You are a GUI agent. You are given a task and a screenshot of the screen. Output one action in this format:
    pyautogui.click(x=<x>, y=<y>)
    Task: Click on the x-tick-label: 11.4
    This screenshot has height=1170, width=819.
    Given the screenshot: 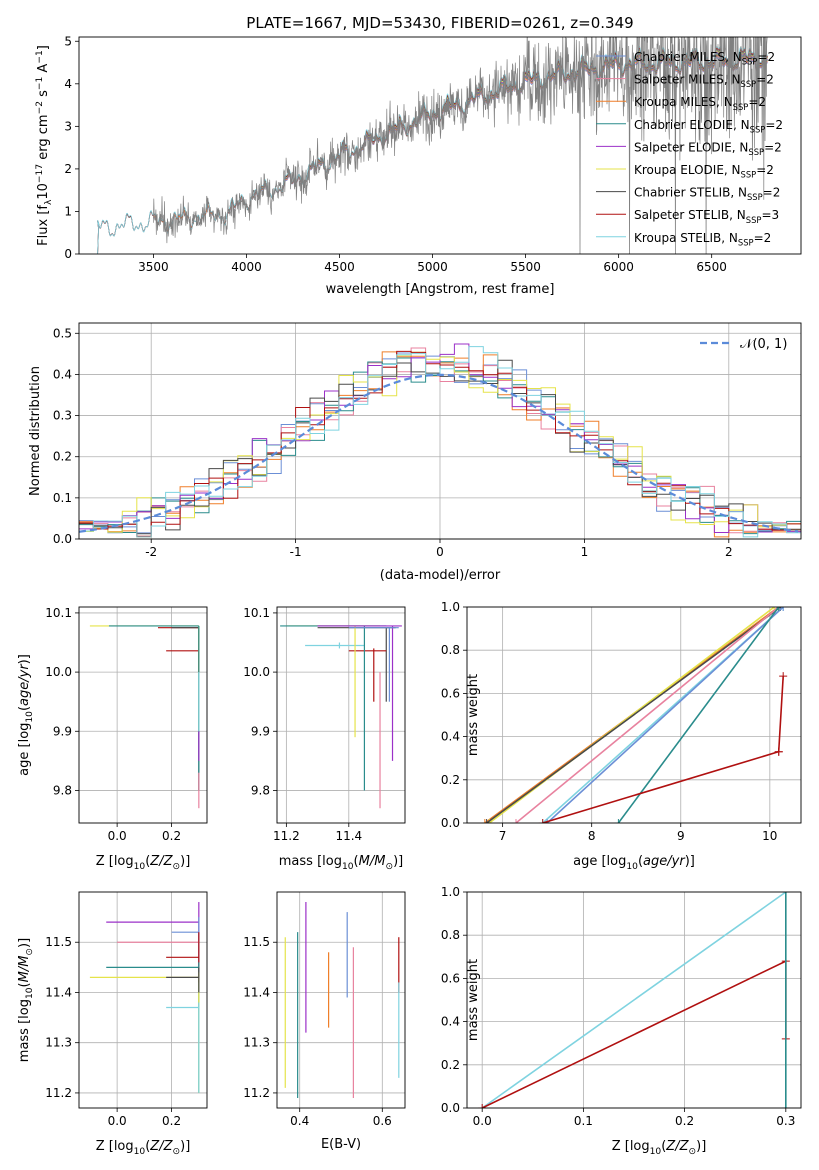 What is the action you would take?
    pyautogui.click(x=348, y=836)
    